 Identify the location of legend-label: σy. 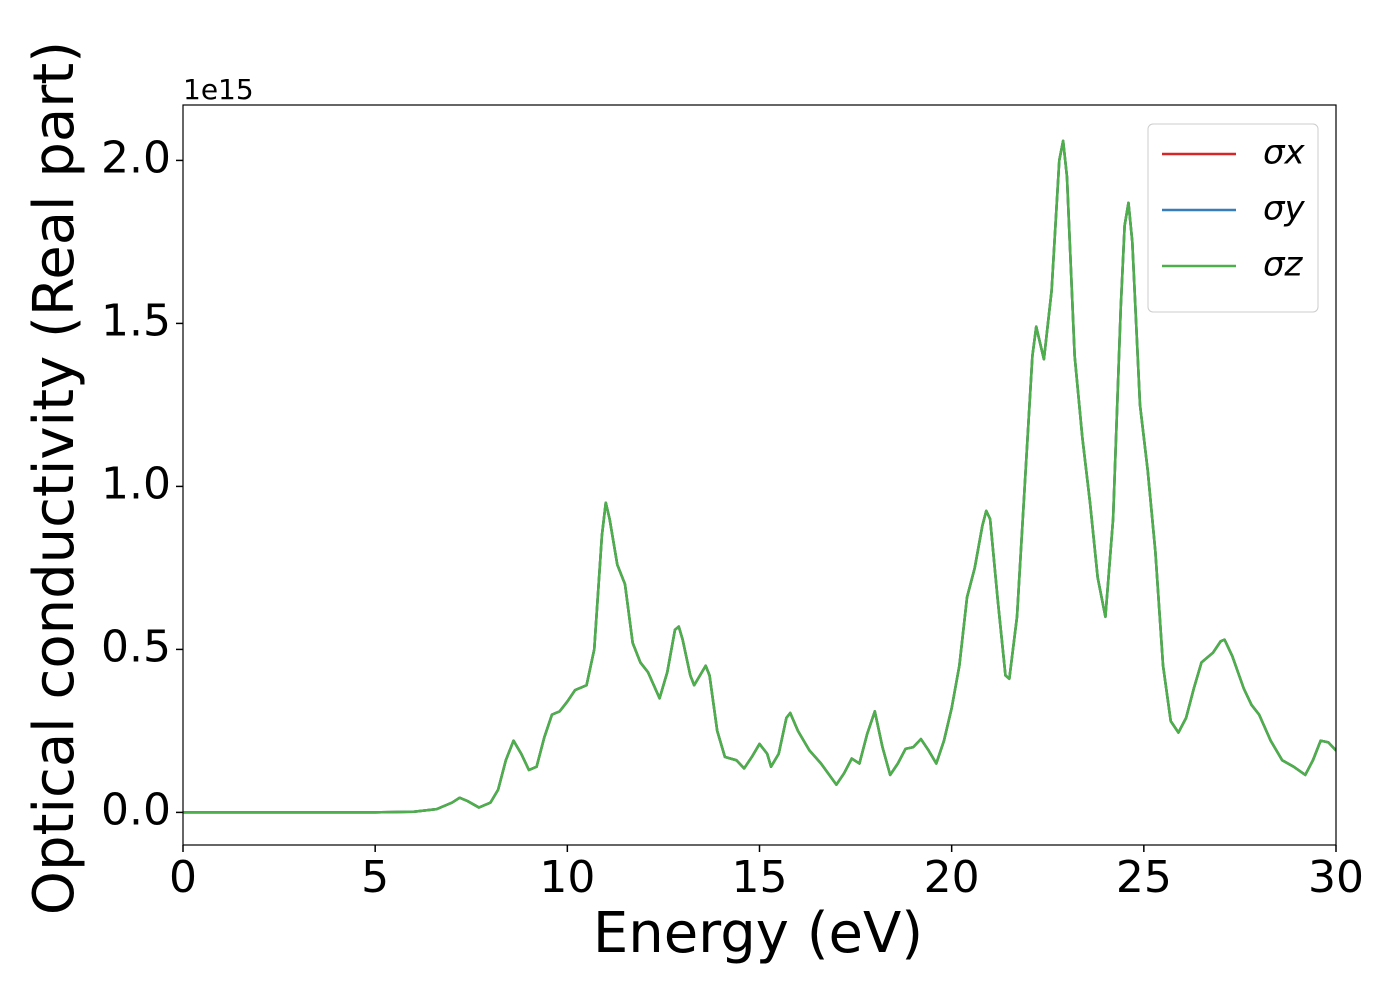
(1284, 209).